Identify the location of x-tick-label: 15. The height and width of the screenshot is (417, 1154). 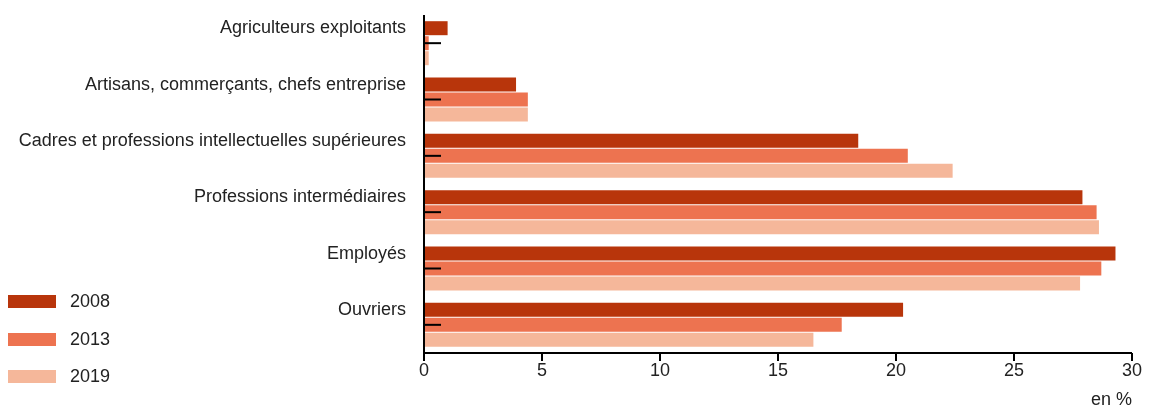
(778, 369).